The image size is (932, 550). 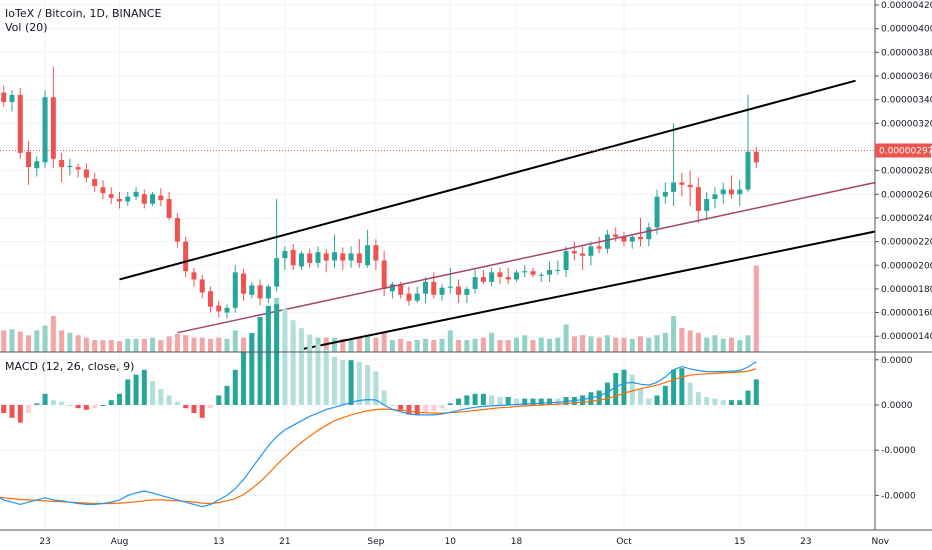 What do you see at coordinates (903, 150) in the screenshot?
I see `last-price-badge: 0.00000297` at bounding box center [903, 150].